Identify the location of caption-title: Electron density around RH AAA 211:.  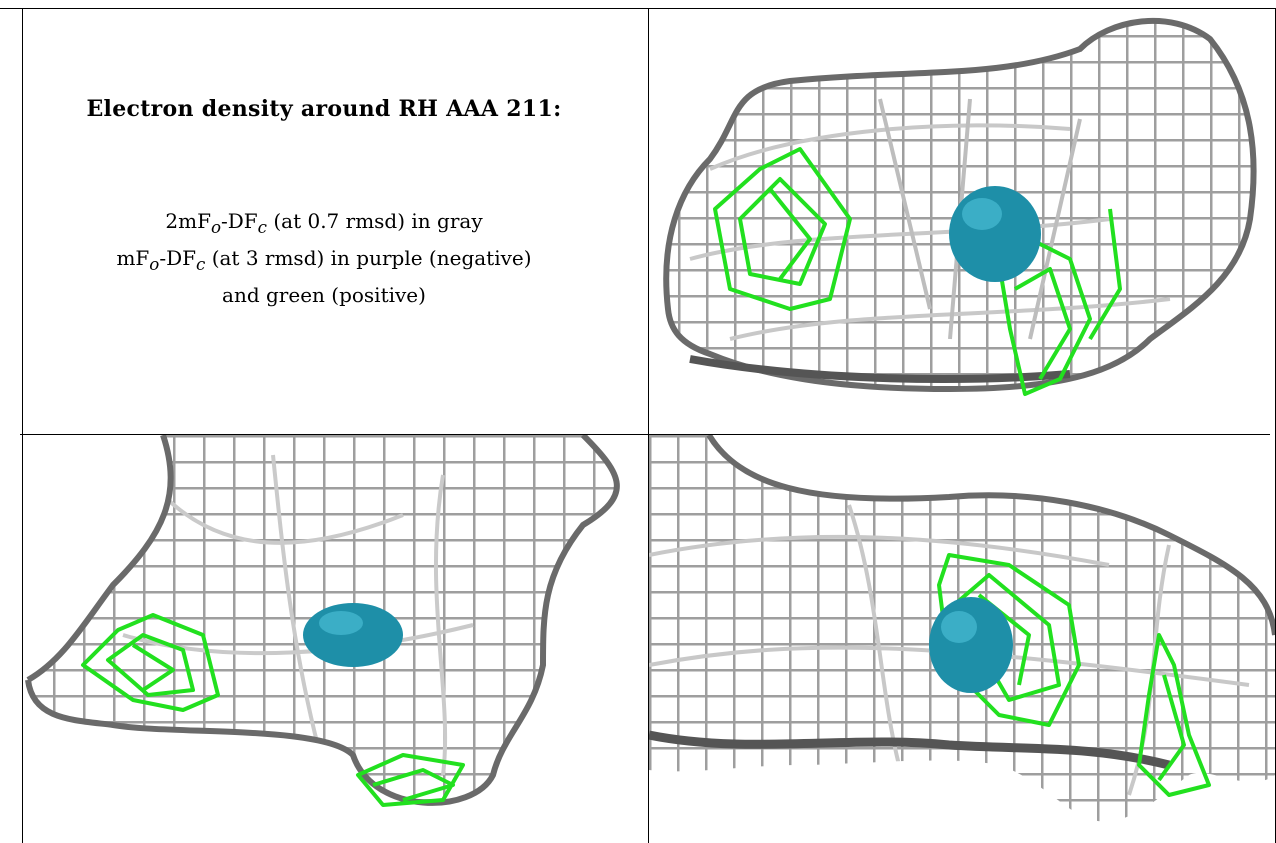
(324, 109).